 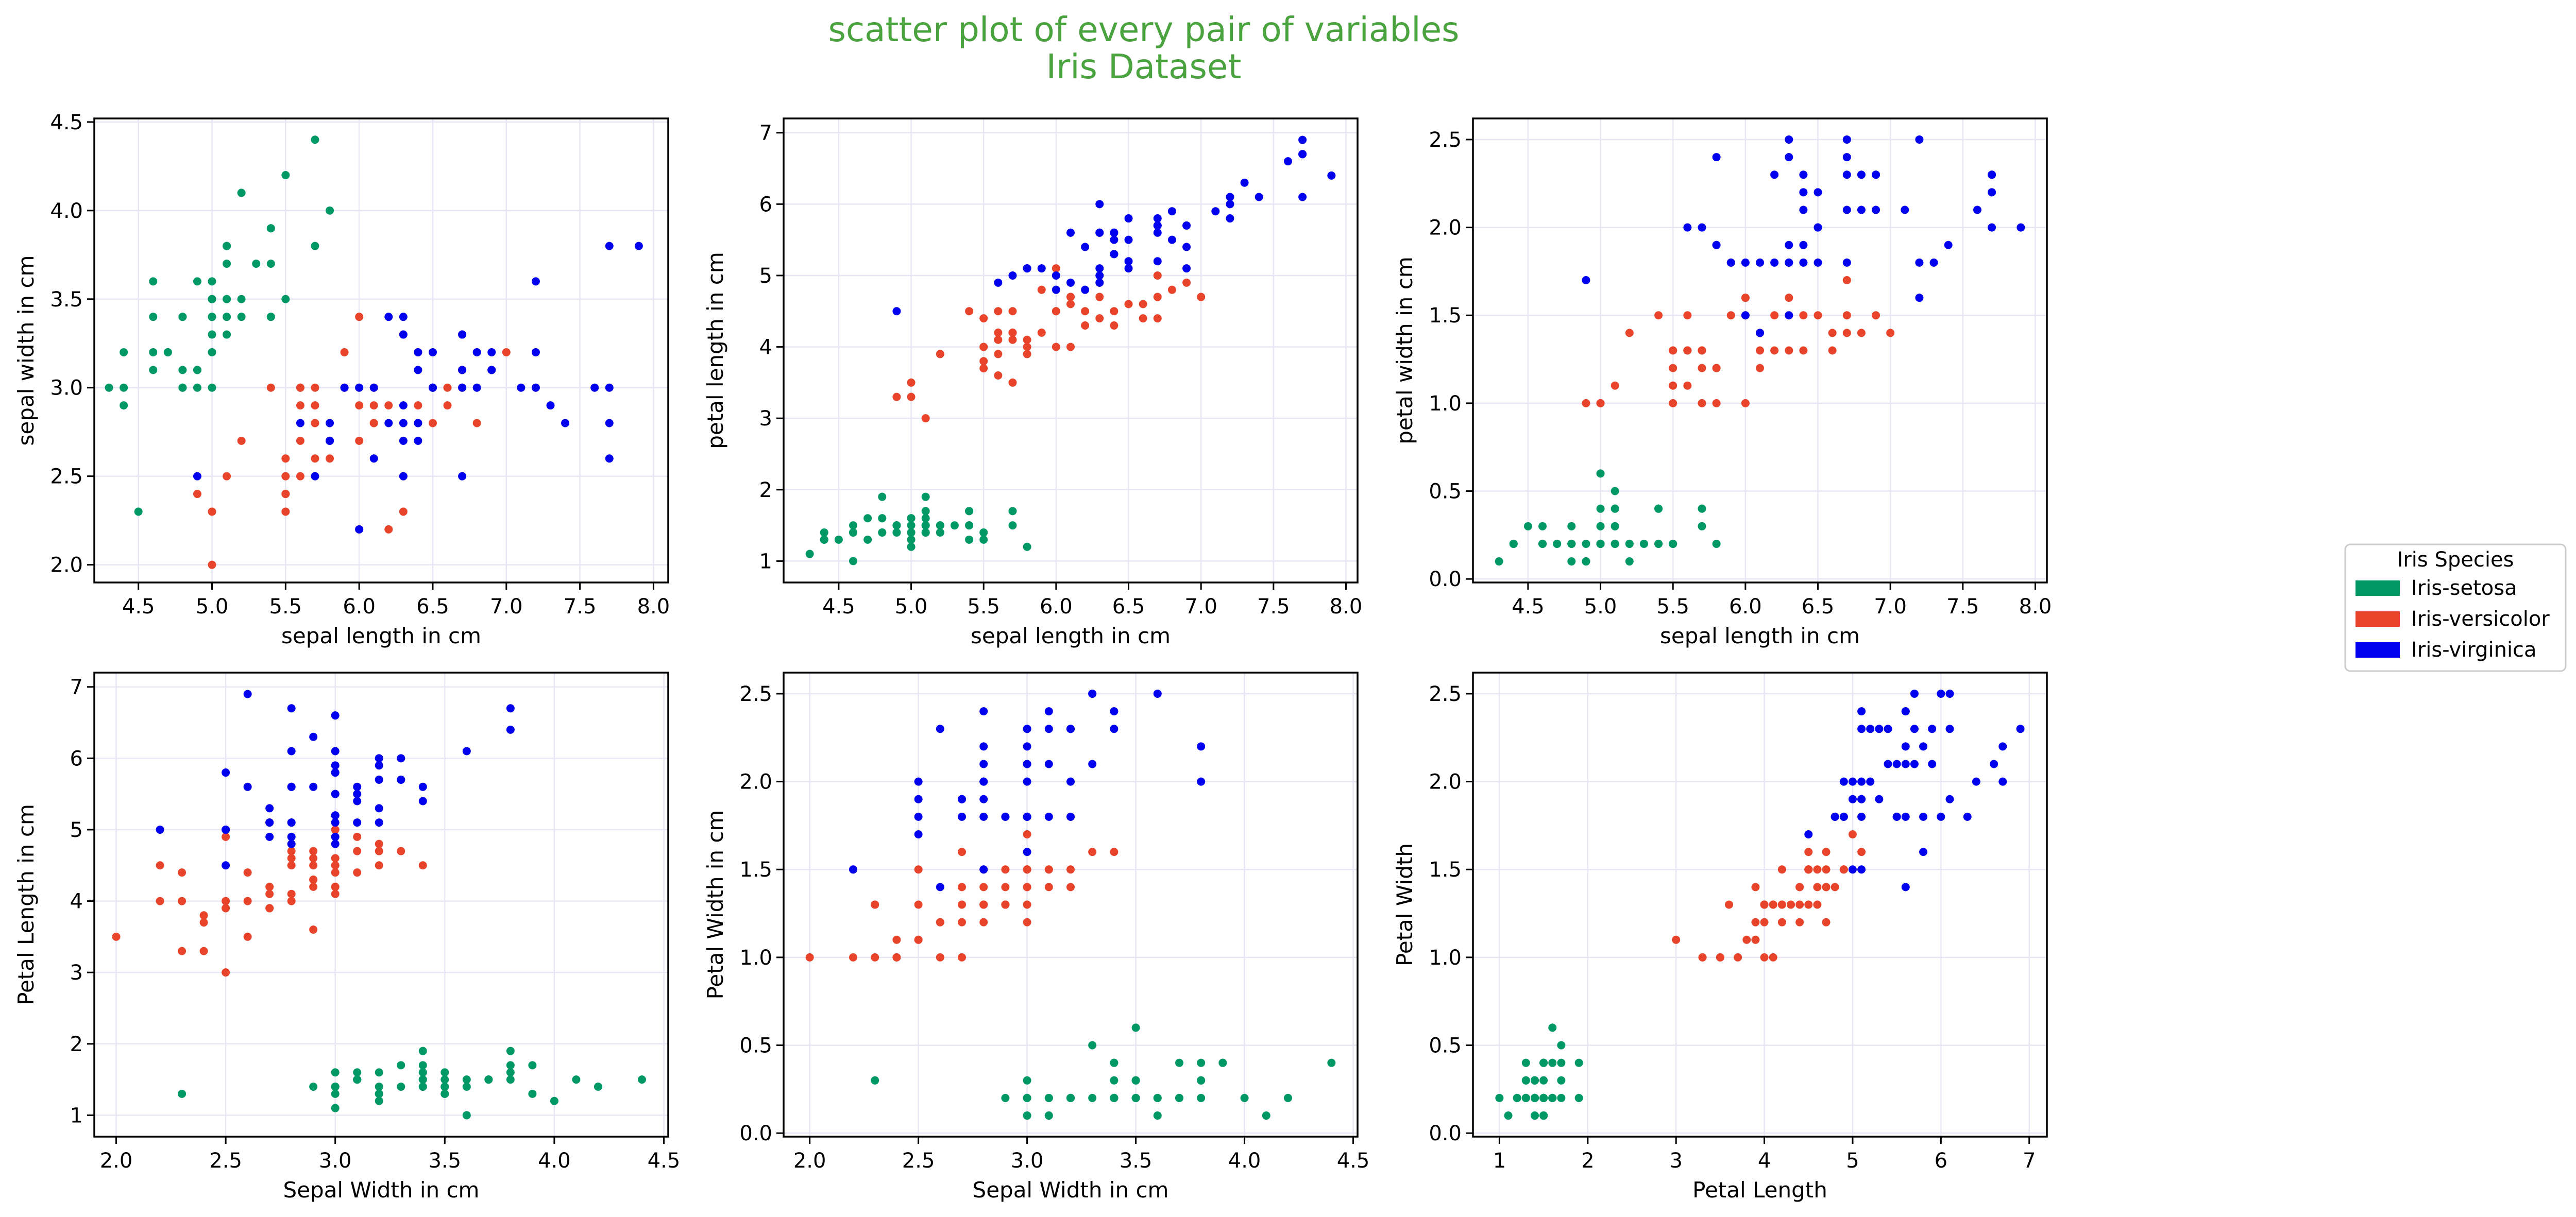 What do you see at coordinates (335, 1161) in the screenshot?
I see `x-tick-label: 3.0` at bounding box center [335, 1161].